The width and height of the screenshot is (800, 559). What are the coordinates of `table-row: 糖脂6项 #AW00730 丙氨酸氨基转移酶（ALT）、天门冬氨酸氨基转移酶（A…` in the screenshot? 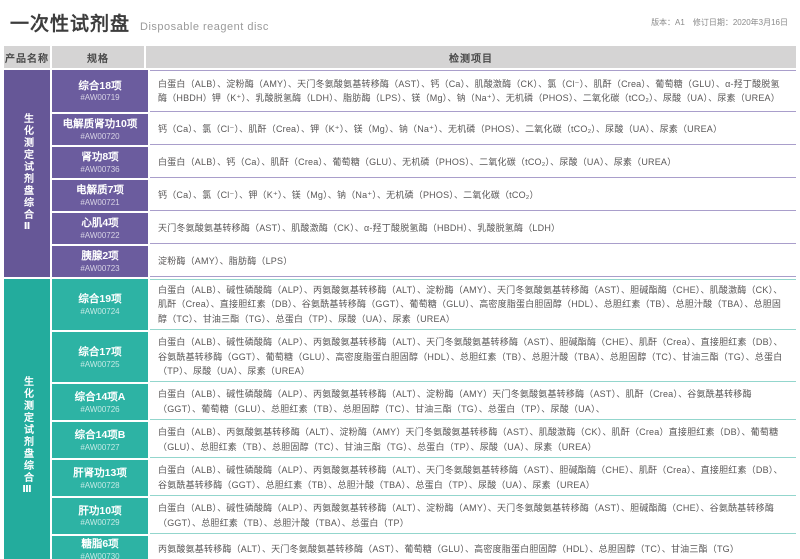 It's located at (424, 547).